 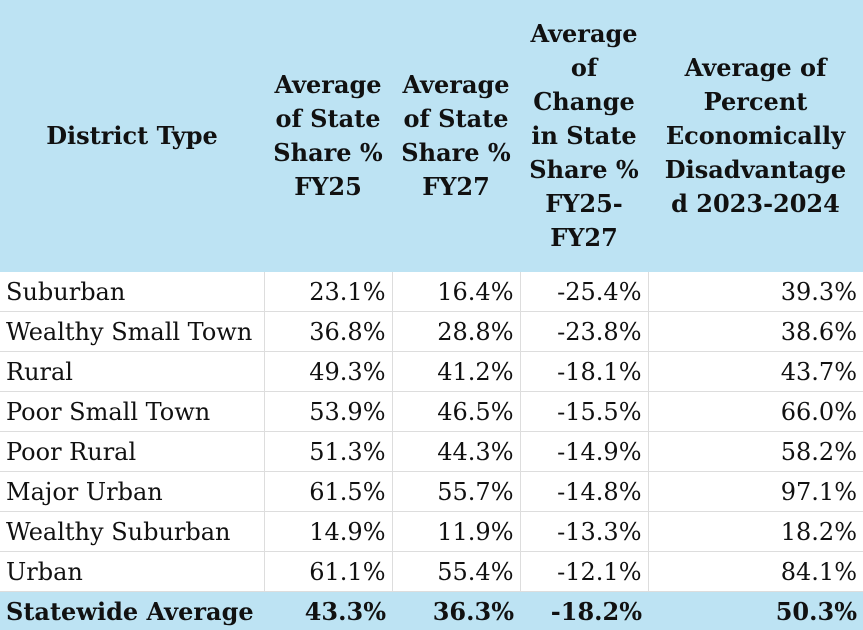 What do you see at coordinates (755, 292) in the screenshot?
I see `cell-econ-disadvantaged: 39.3%` at bounding box center [755, 292].